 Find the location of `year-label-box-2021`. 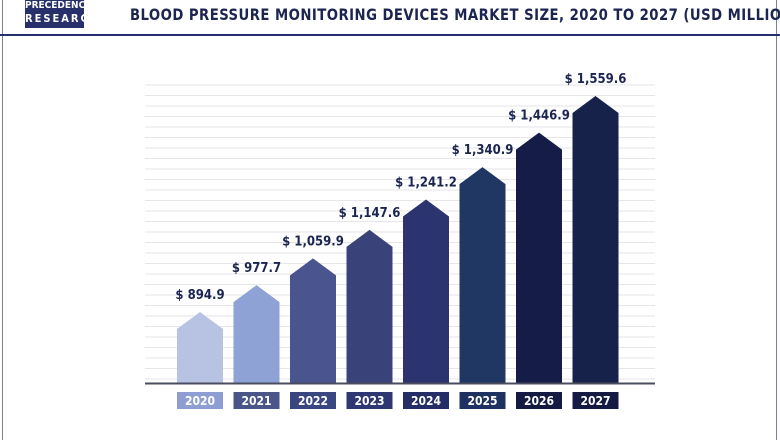

year-label-box-2021 is located at coordinates (256, 400).